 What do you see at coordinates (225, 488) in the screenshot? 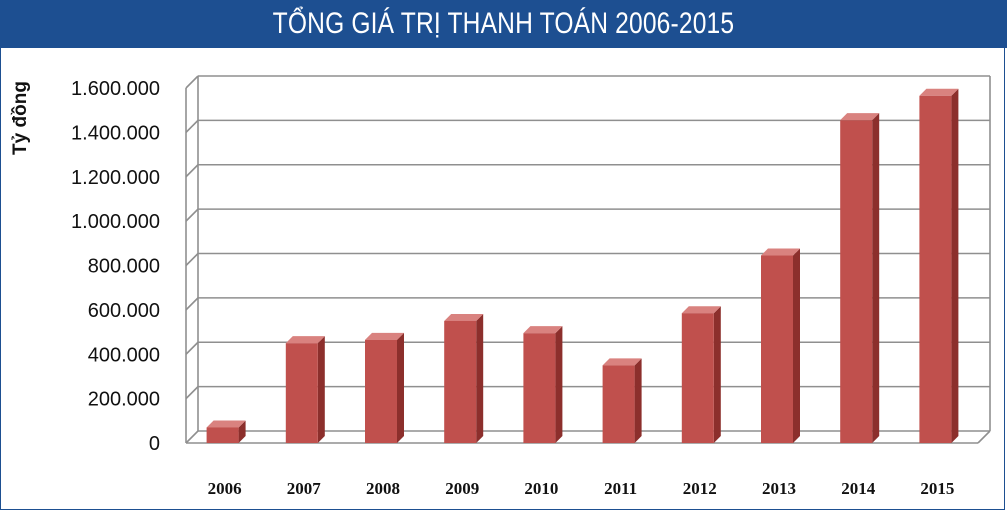
I see `x-tick-label: 2006` at bounding box center [225, 488].